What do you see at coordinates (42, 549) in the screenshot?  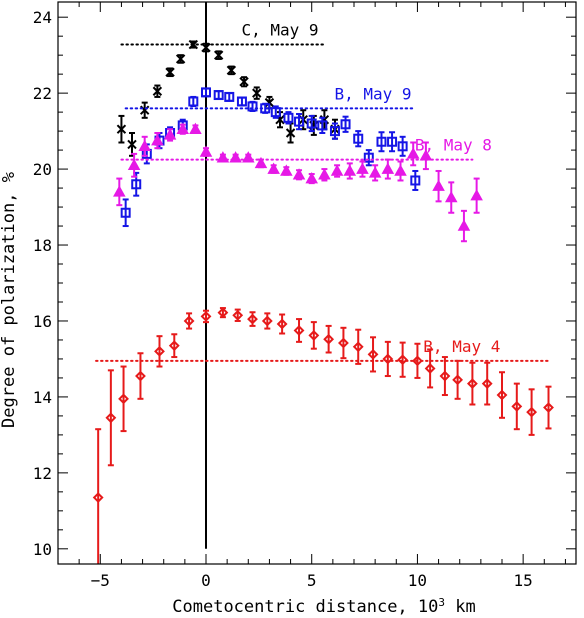 I see `y-tick-label: 10` at bounding box center [42, 549].